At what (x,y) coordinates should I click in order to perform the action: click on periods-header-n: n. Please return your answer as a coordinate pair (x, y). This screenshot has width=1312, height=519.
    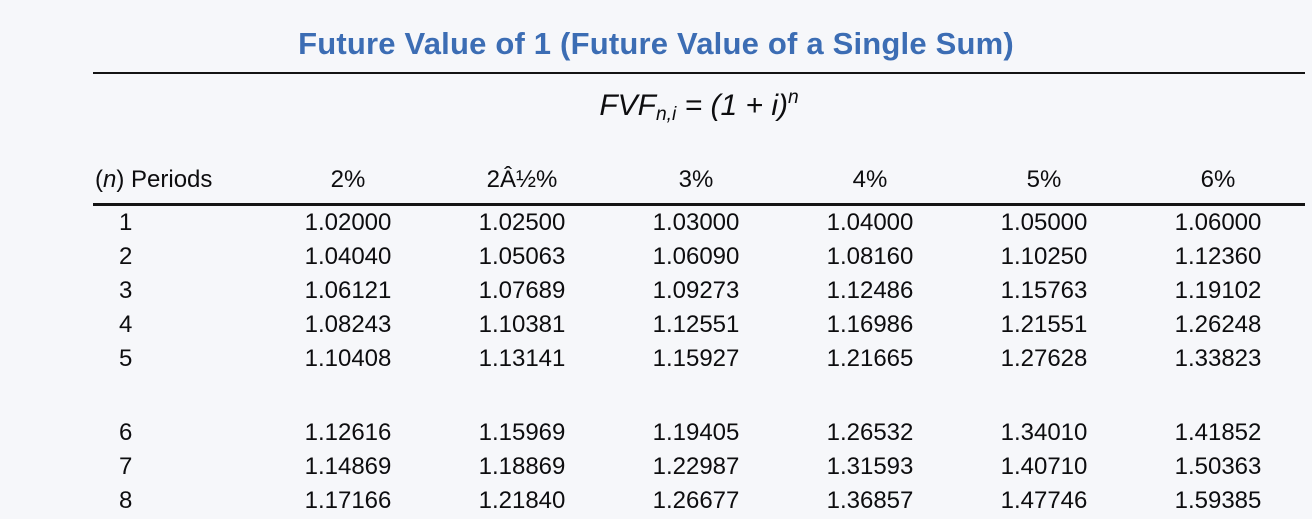
    Looking at the image, I should click on (110, 179).